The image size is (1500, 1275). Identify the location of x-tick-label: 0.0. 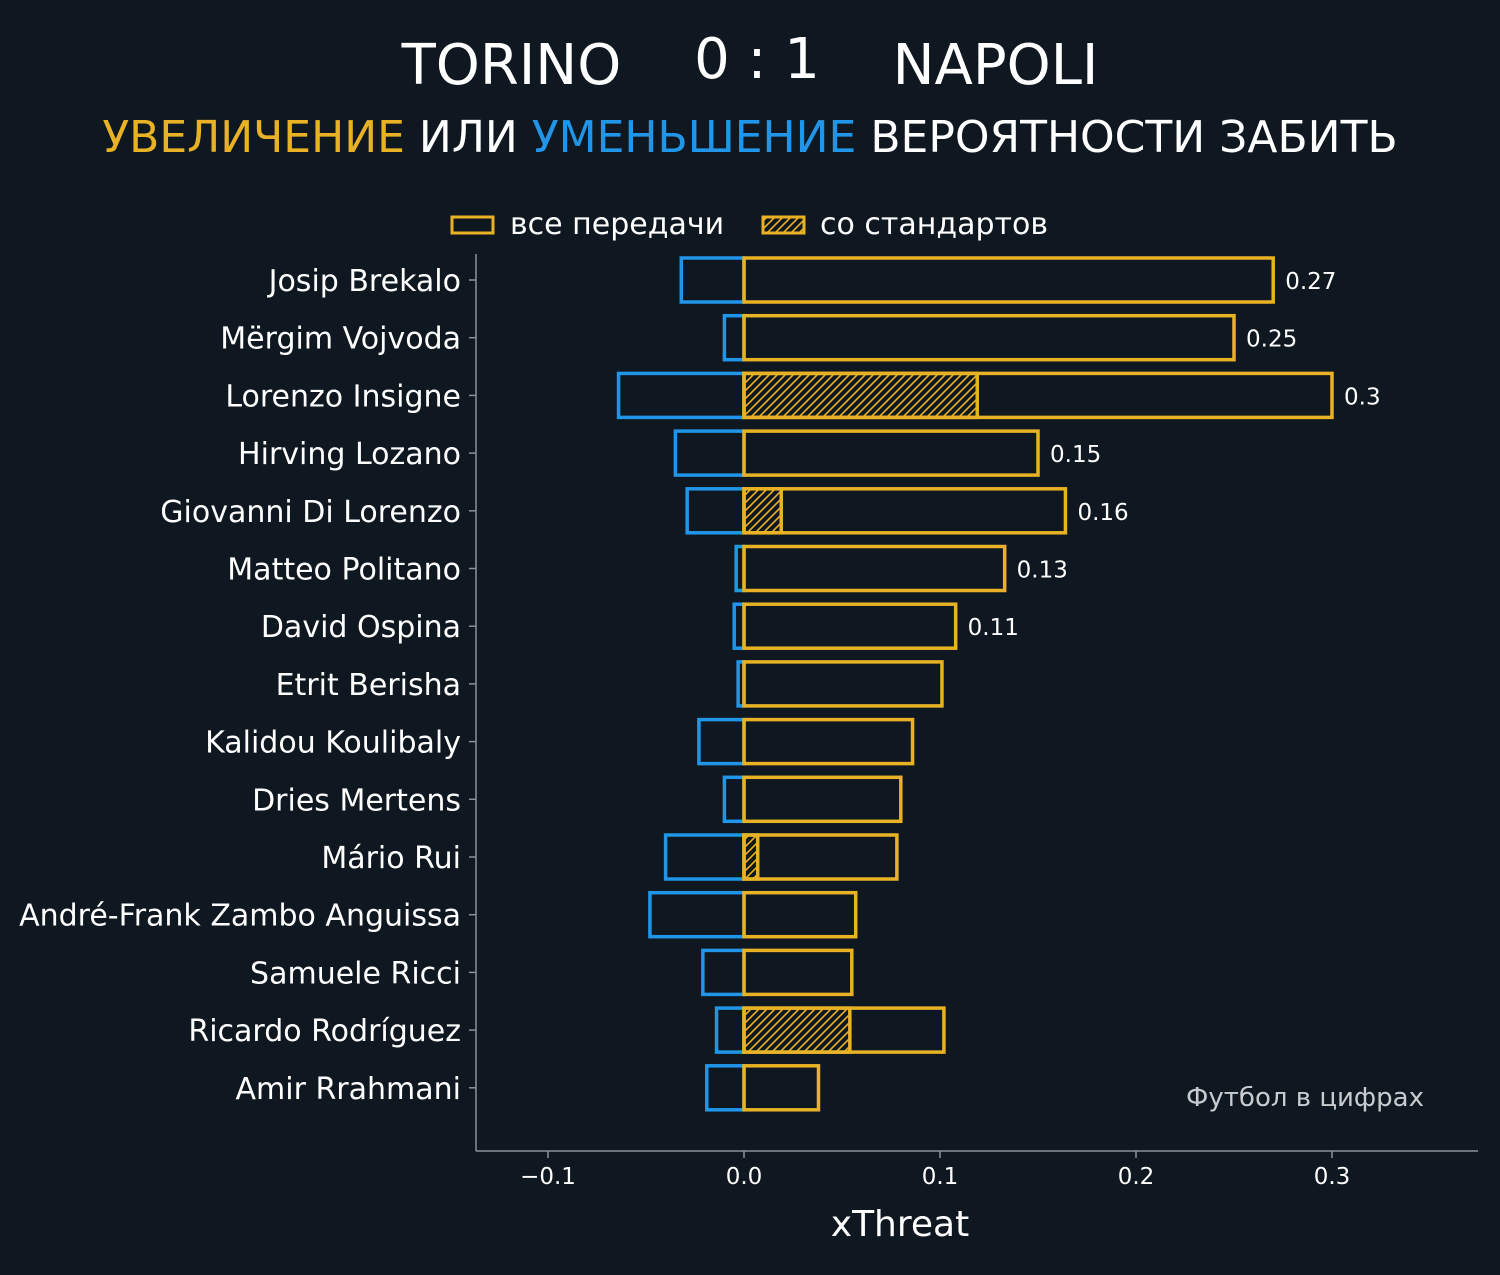
(744, 1177).